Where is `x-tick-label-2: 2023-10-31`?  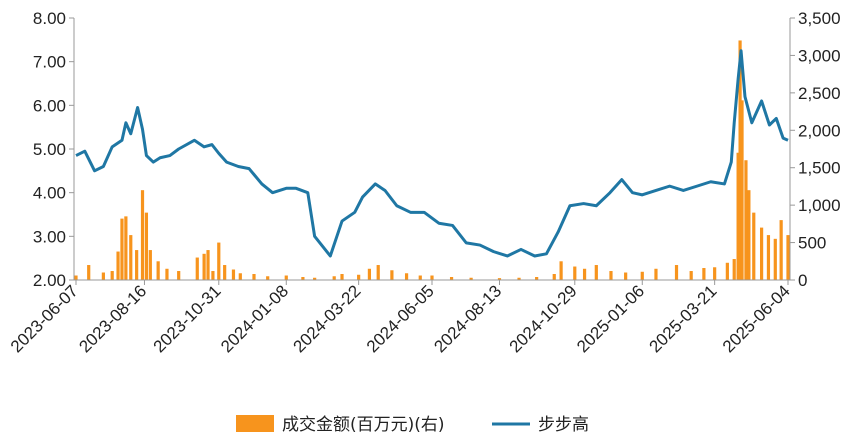
x-tick-label-2: 2023-10-31 is located at coordinates (187, 318).